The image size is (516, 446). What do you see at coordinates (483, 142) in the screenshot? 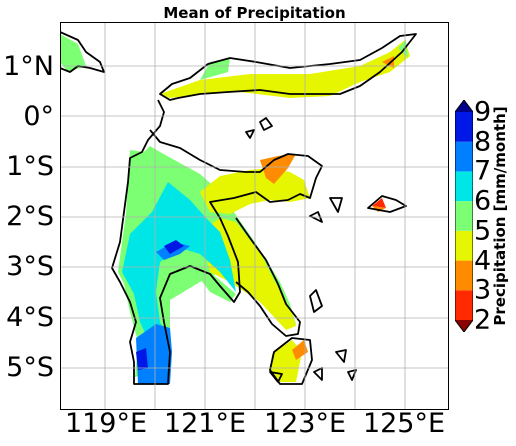
I see `colorbar-tick-8: 8` at bounding box center [483, 142].